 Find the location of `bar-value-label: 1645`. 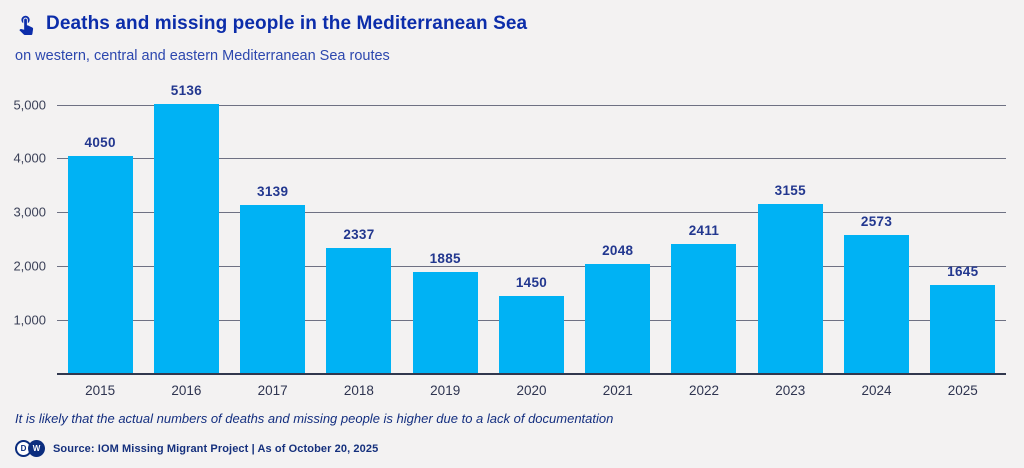

bar-value-label: 1645 is located at coordinates (963, 271).